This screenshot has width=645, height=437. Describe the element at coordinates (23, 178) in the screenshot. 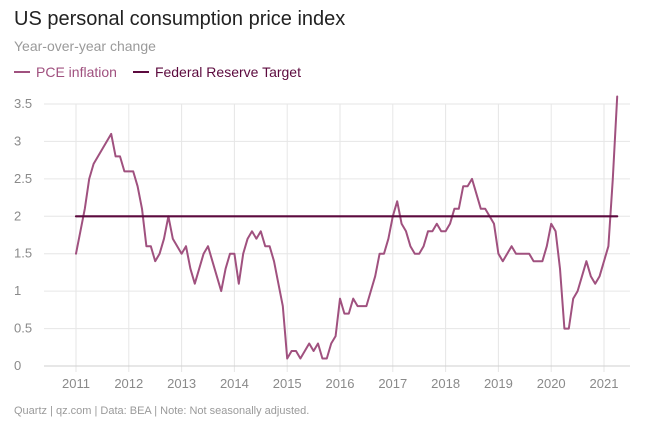

I see `y-tick-label: 2.5` at that location.